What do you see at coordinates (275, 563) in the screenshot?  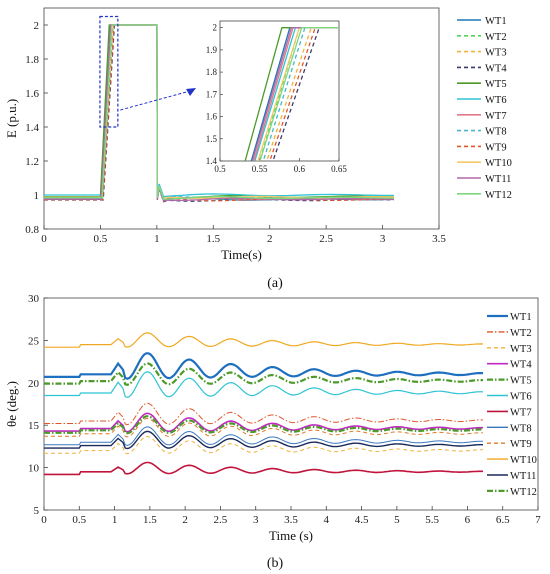 I see `panel-caption-b: (b)` at bounding box center [275, 563].